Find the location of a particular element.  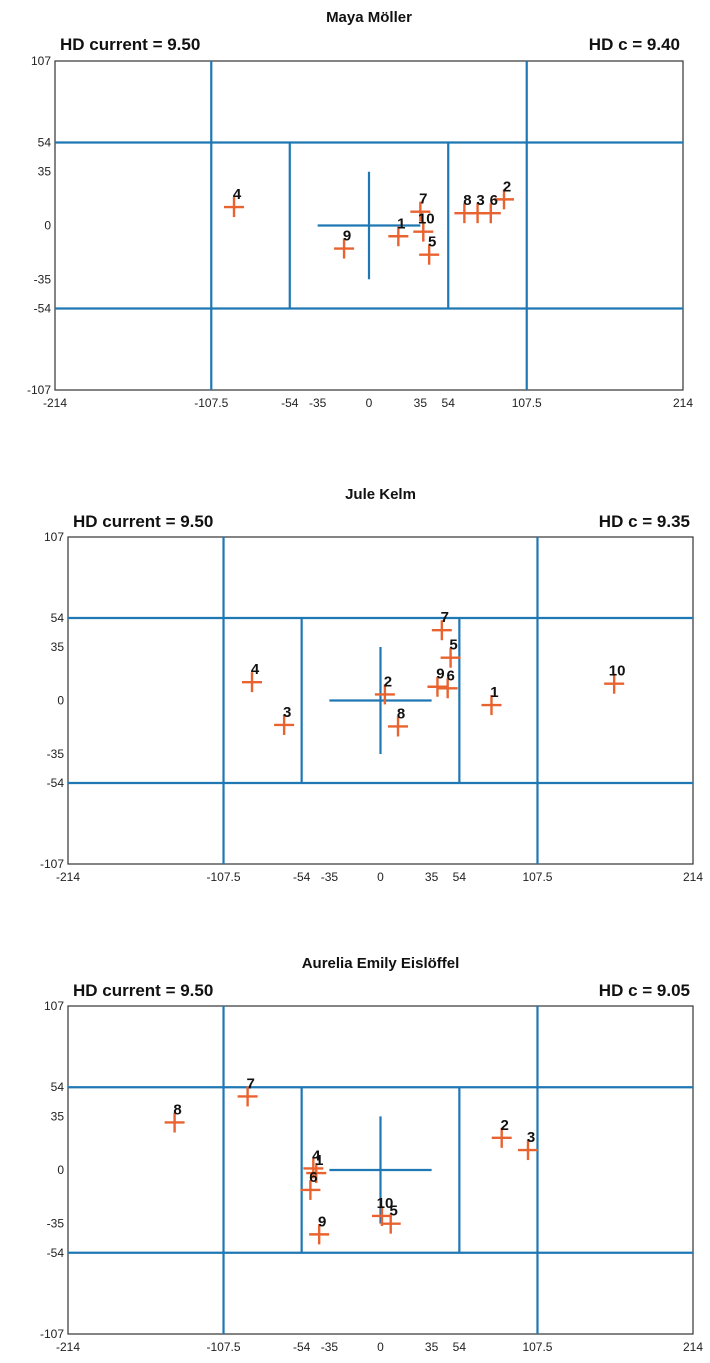

point-label: 7 is located at coordinates (423, 199).